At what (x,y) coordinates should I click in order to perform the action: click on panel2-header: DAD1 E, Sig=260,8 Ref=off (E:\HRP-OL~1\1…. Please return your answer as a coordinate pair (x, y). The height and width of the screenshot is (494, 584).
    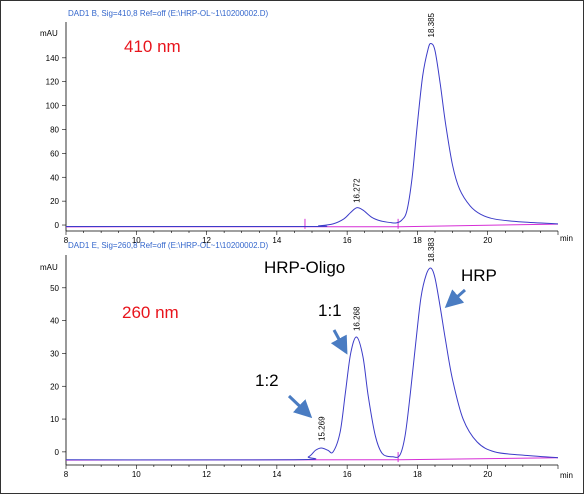
    Looking at the image, I should click on (168, 245).